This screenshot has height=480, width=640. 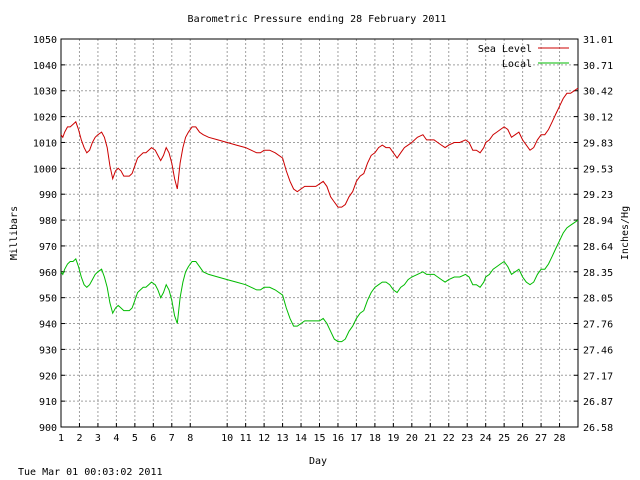 What do you see at coordinates (264, 438) in the screenshot?
I see `x-tick-label: 12` at bounding box center [264, 438].